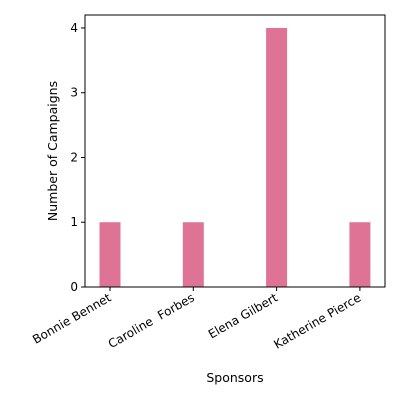 The width and height of the screenshot is (400, 400). Describe the element at coordinates (74, 93) in the screenshot. I see `y-tick-label: 3` at that location.